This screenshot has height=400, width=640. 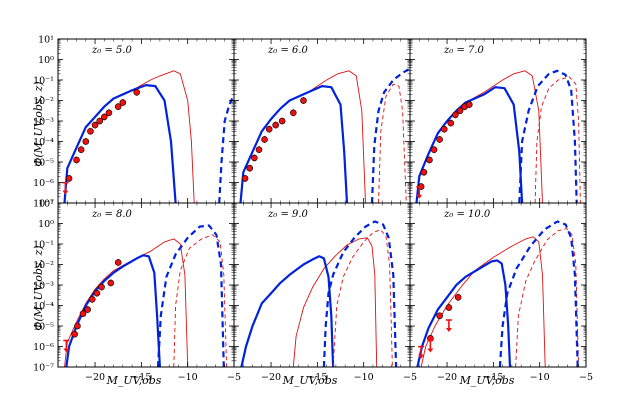 I want to click on y-tick-label: 10⁻², so click(x=43, y=101).